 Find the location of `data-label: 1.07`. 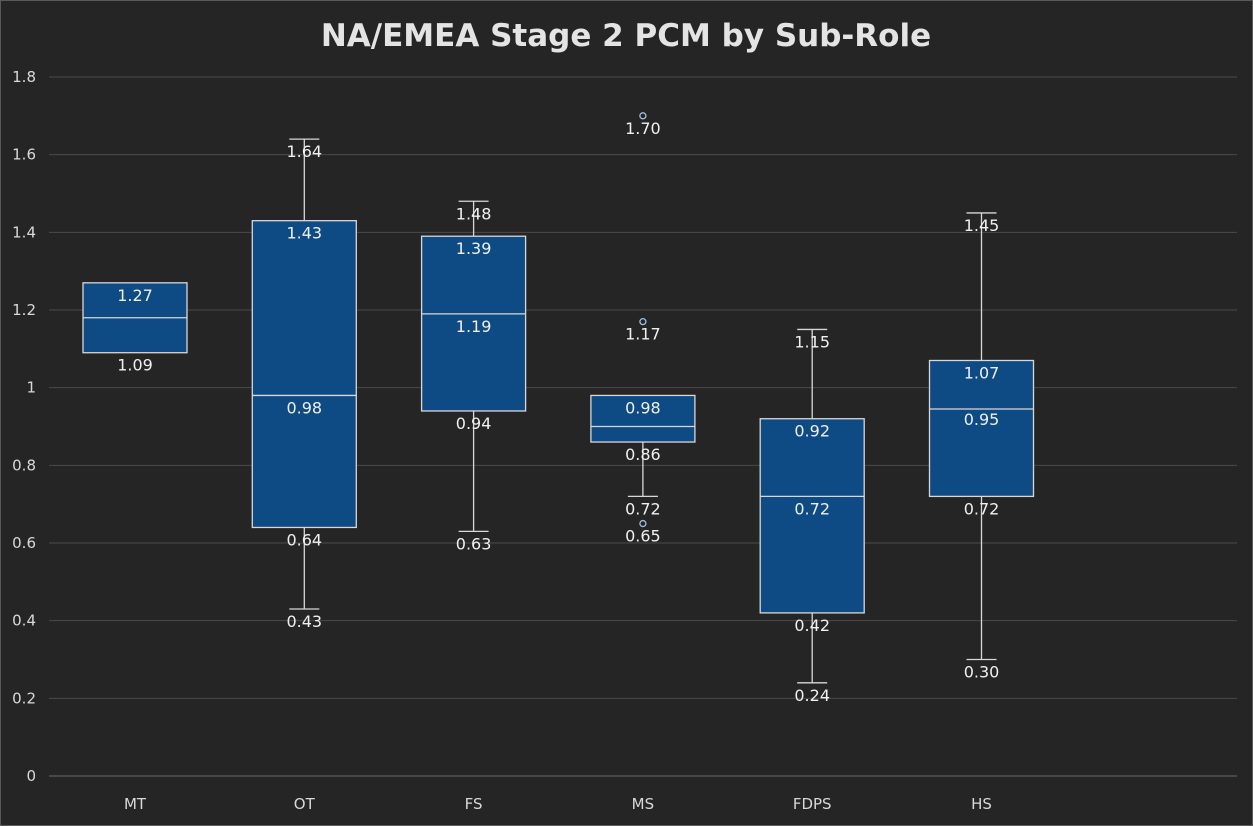

data-label: 1.07 is located at coordinates (982, 372).